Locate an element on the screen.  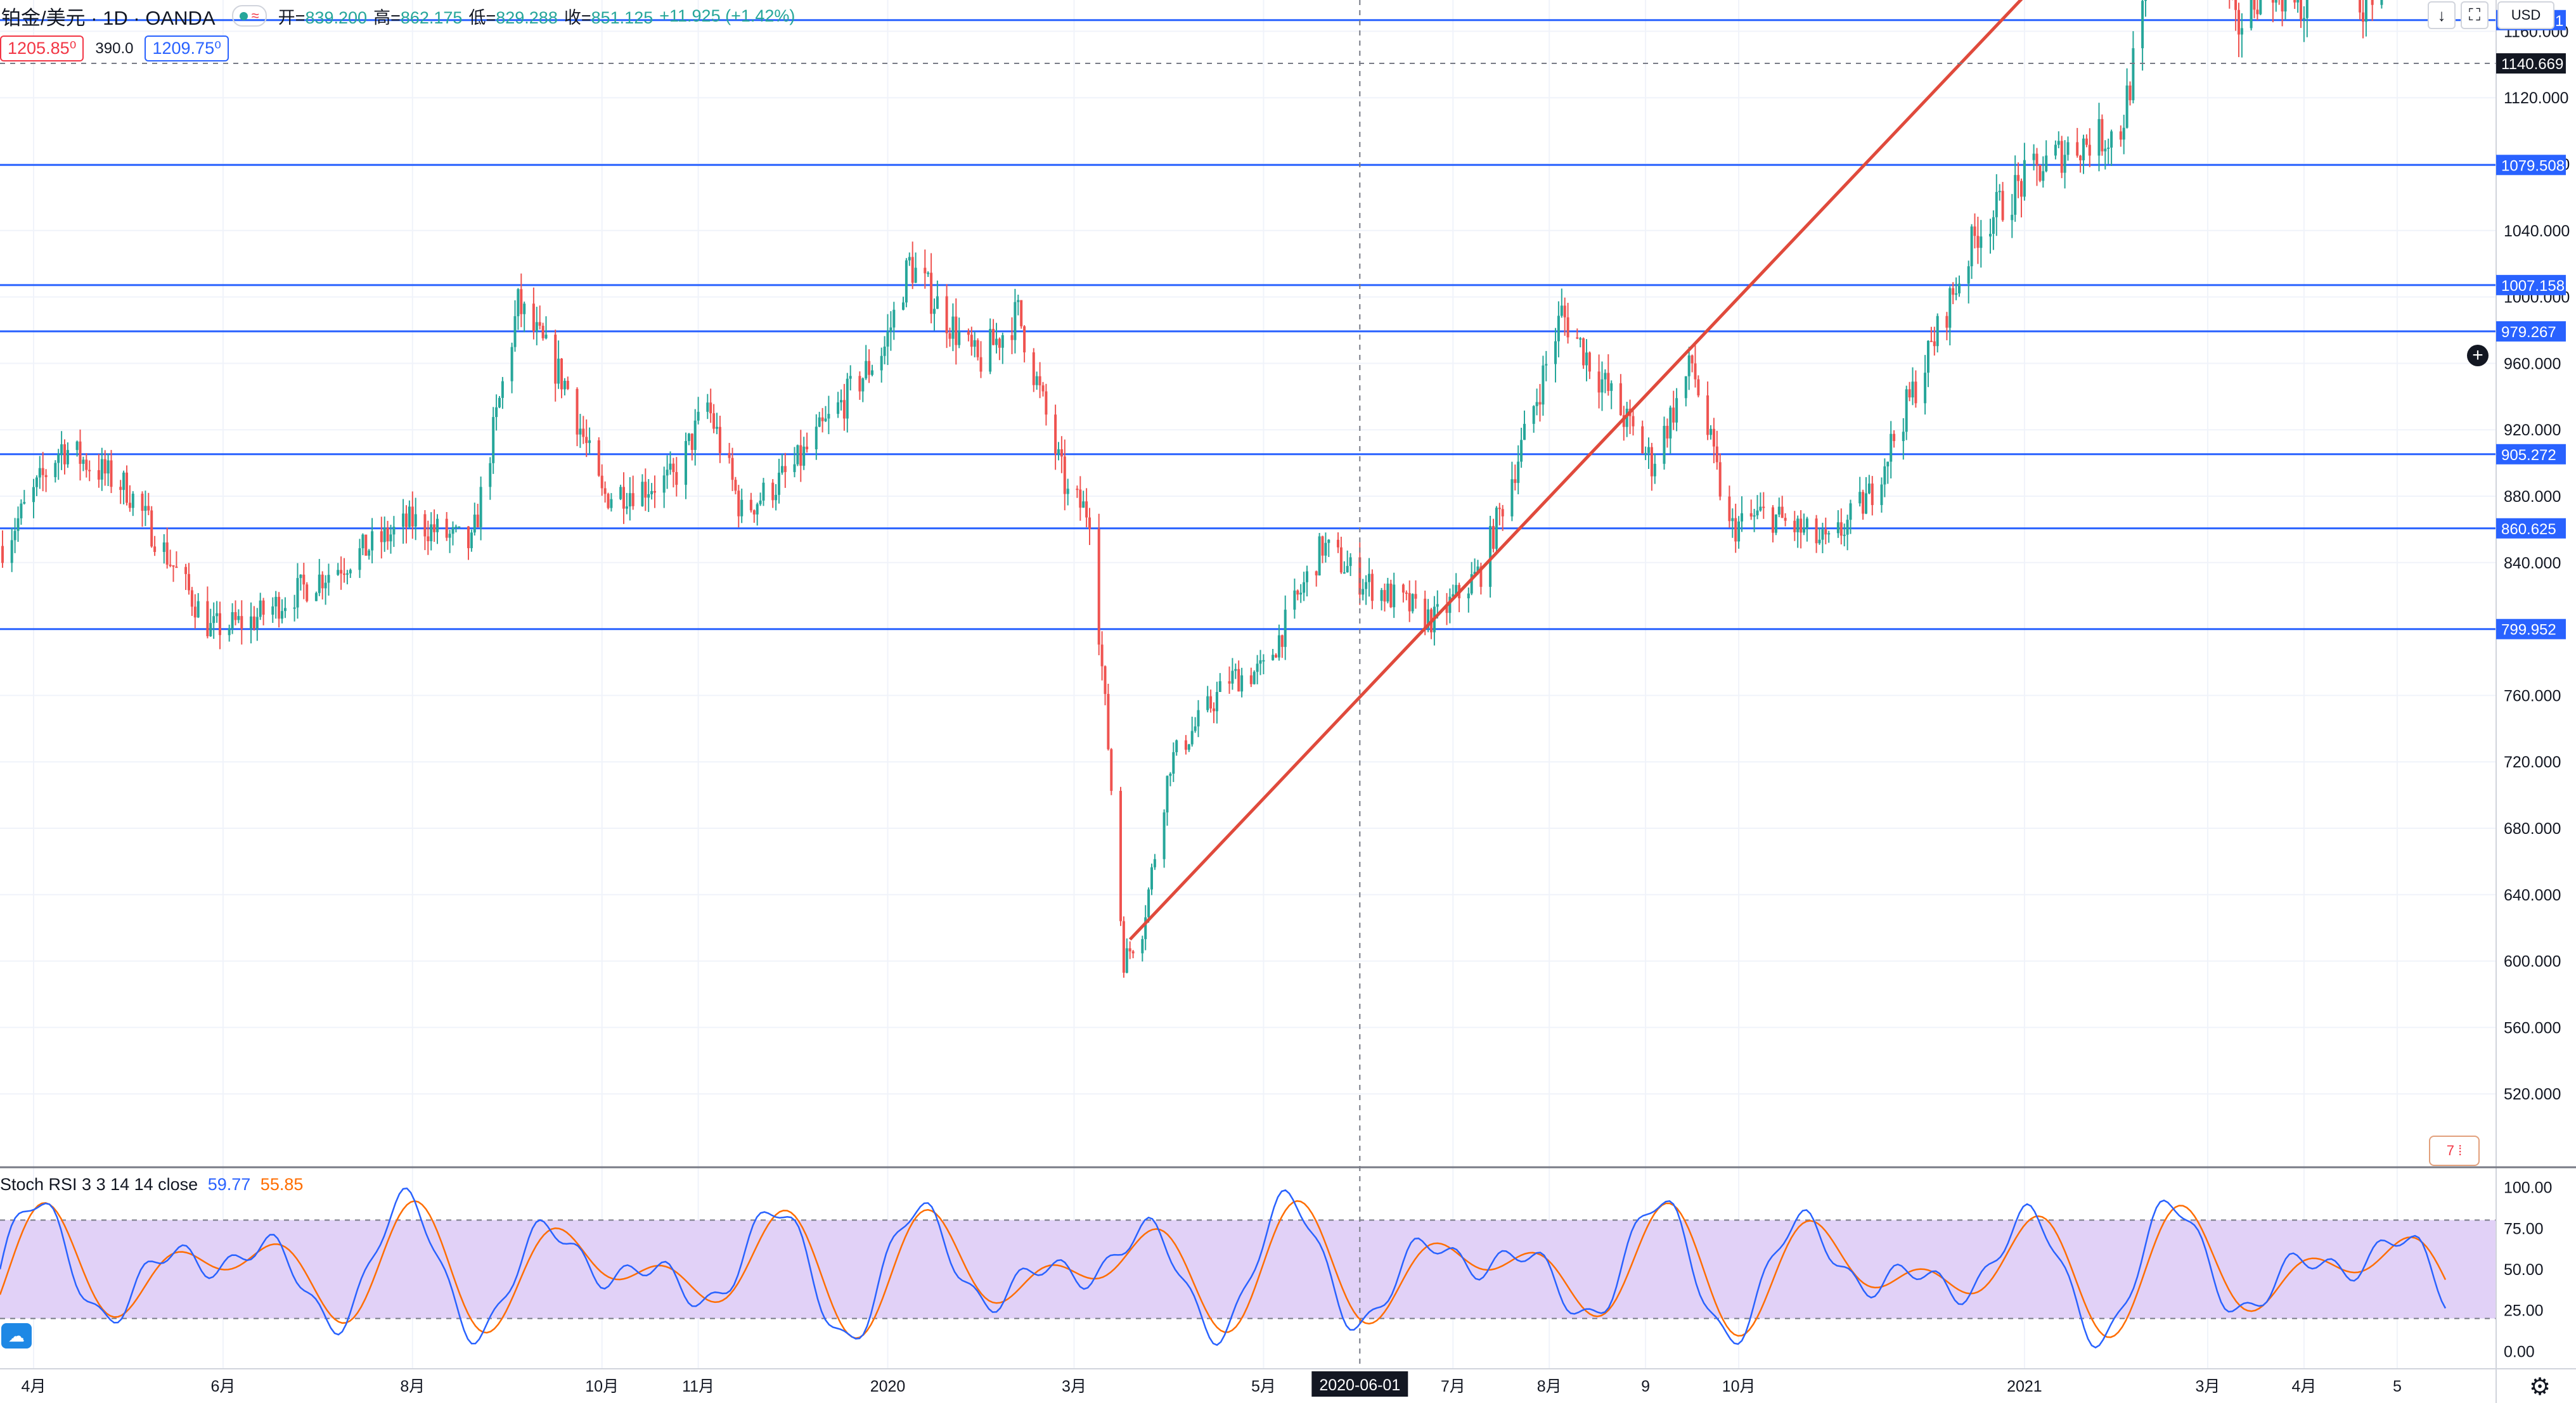
symbol-title: 铂金/美元 · 1D · OANDA is located at coordinates (109, 17).